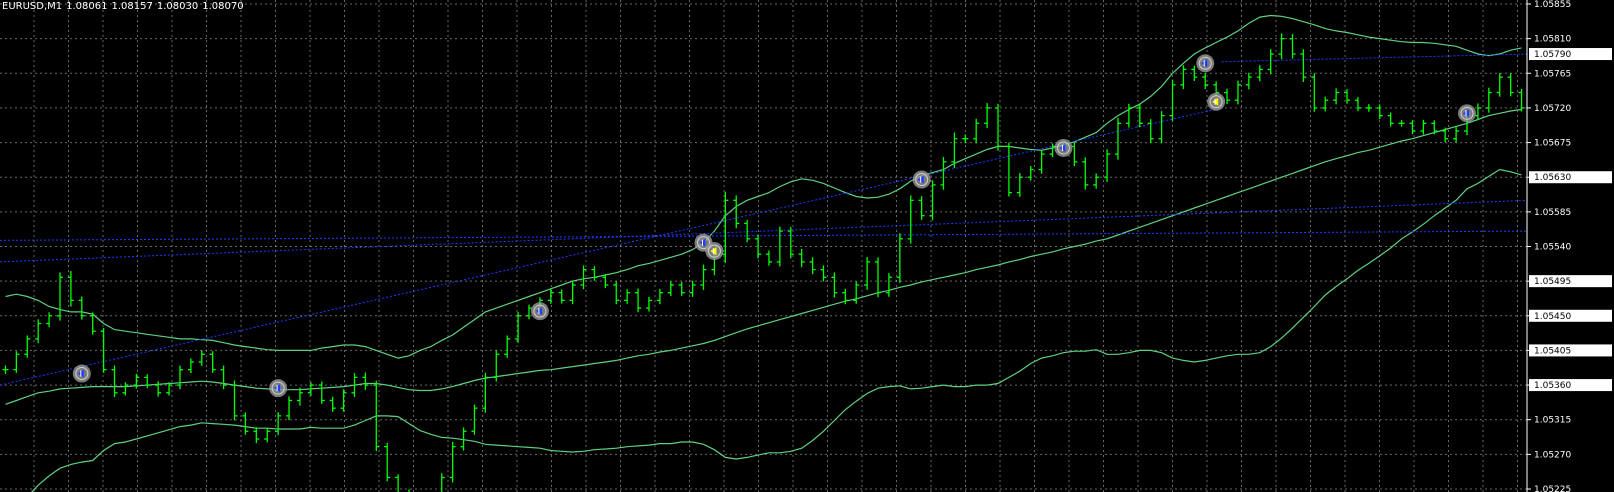 Image resolution: width=1614 pixels, height=492 pixels. I want to click on price-tick-label: 1.05855, so click(1552, 5).